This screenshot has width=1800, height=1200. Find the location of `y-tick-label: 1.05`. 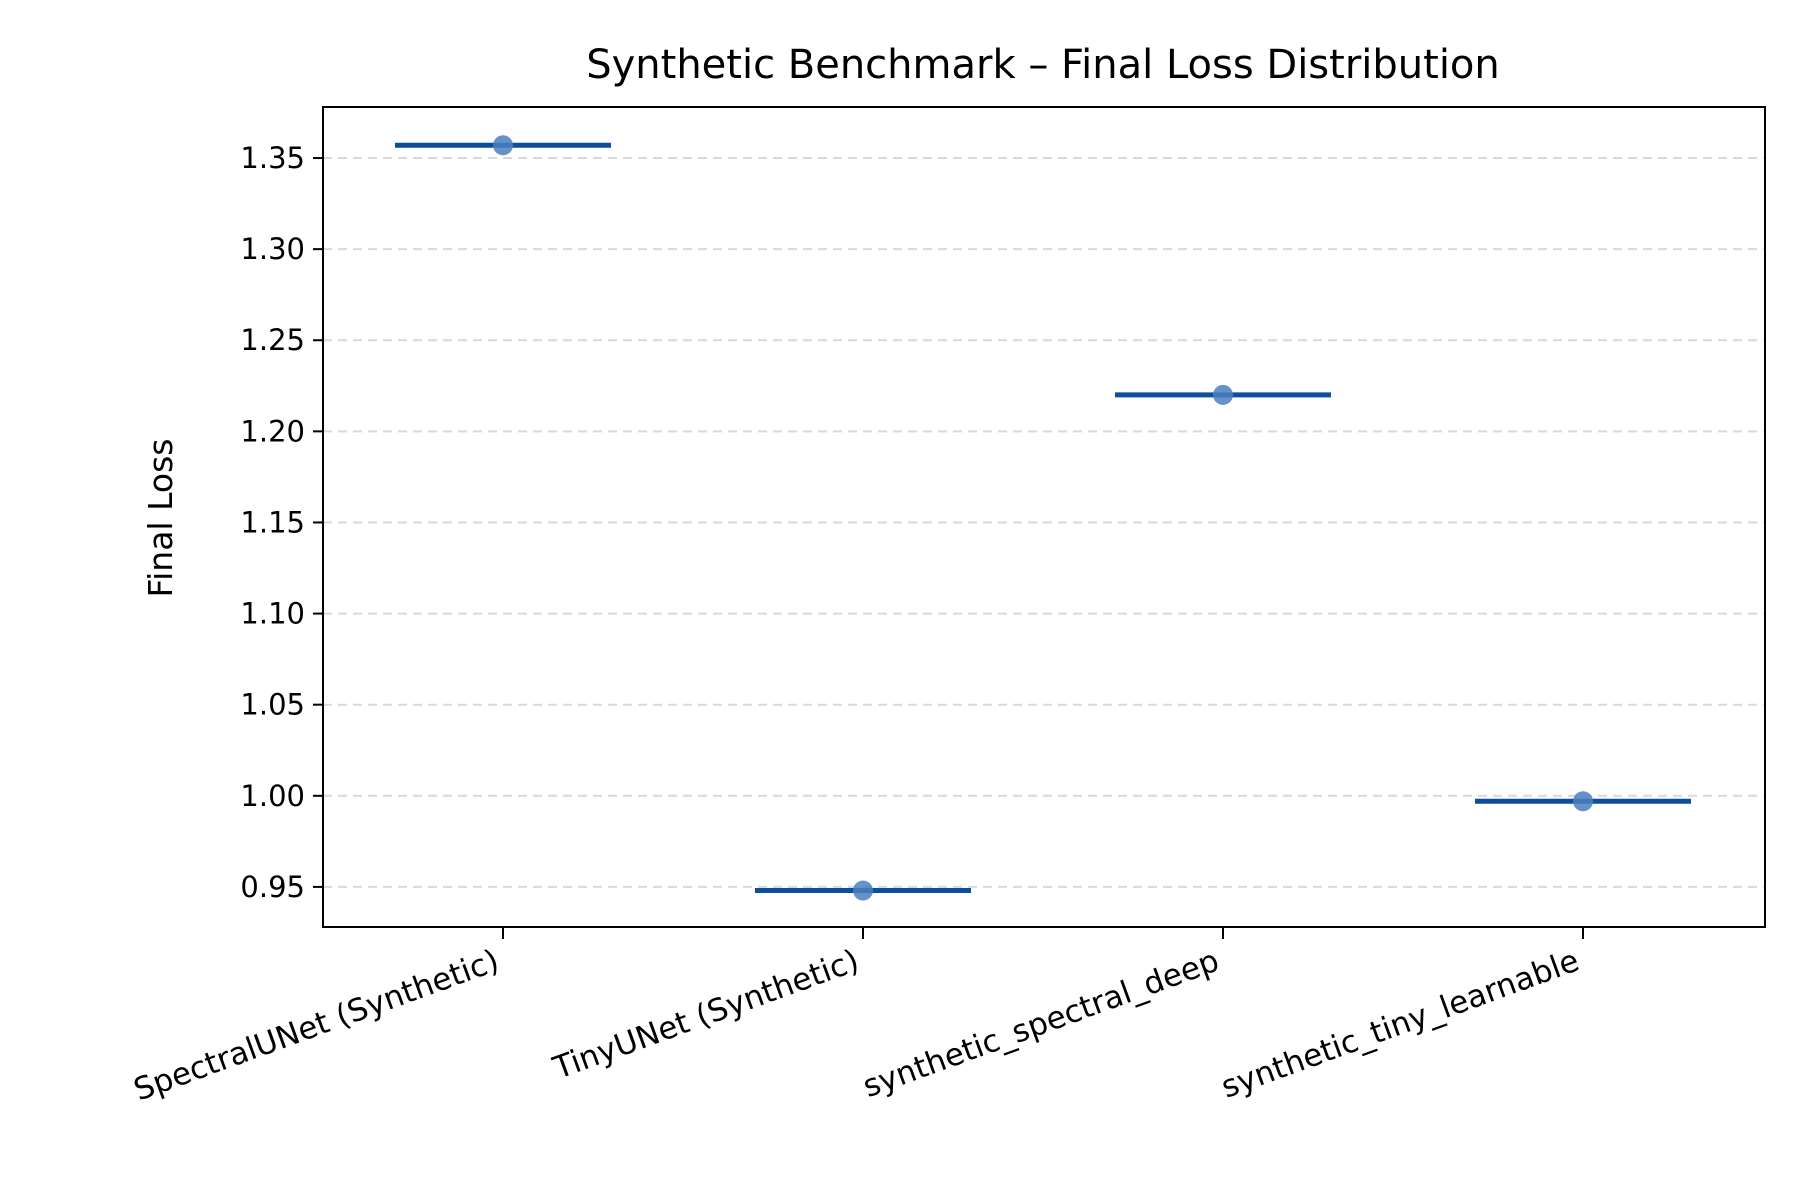

y-tick-label: 1.05 is located at coordinates (272, 705).